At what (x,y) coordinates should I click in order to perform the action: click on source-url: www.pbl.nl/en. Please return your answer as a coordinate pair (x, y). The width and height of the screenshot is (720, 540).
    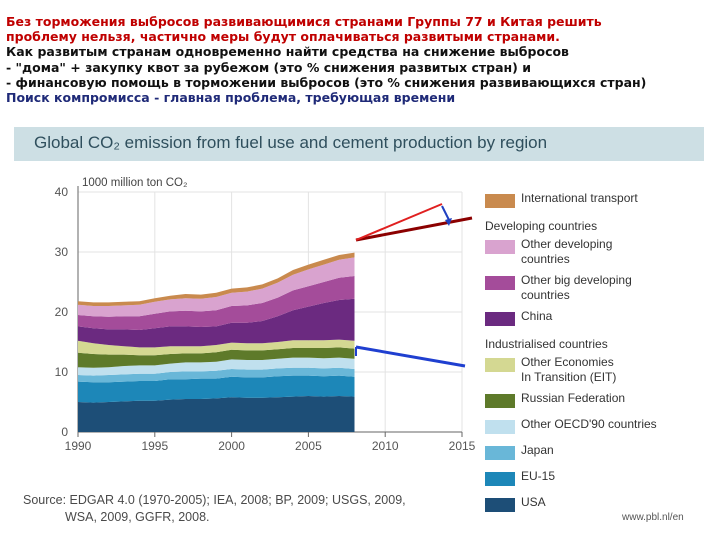
    Looking at the image, I should click on (653, 517).